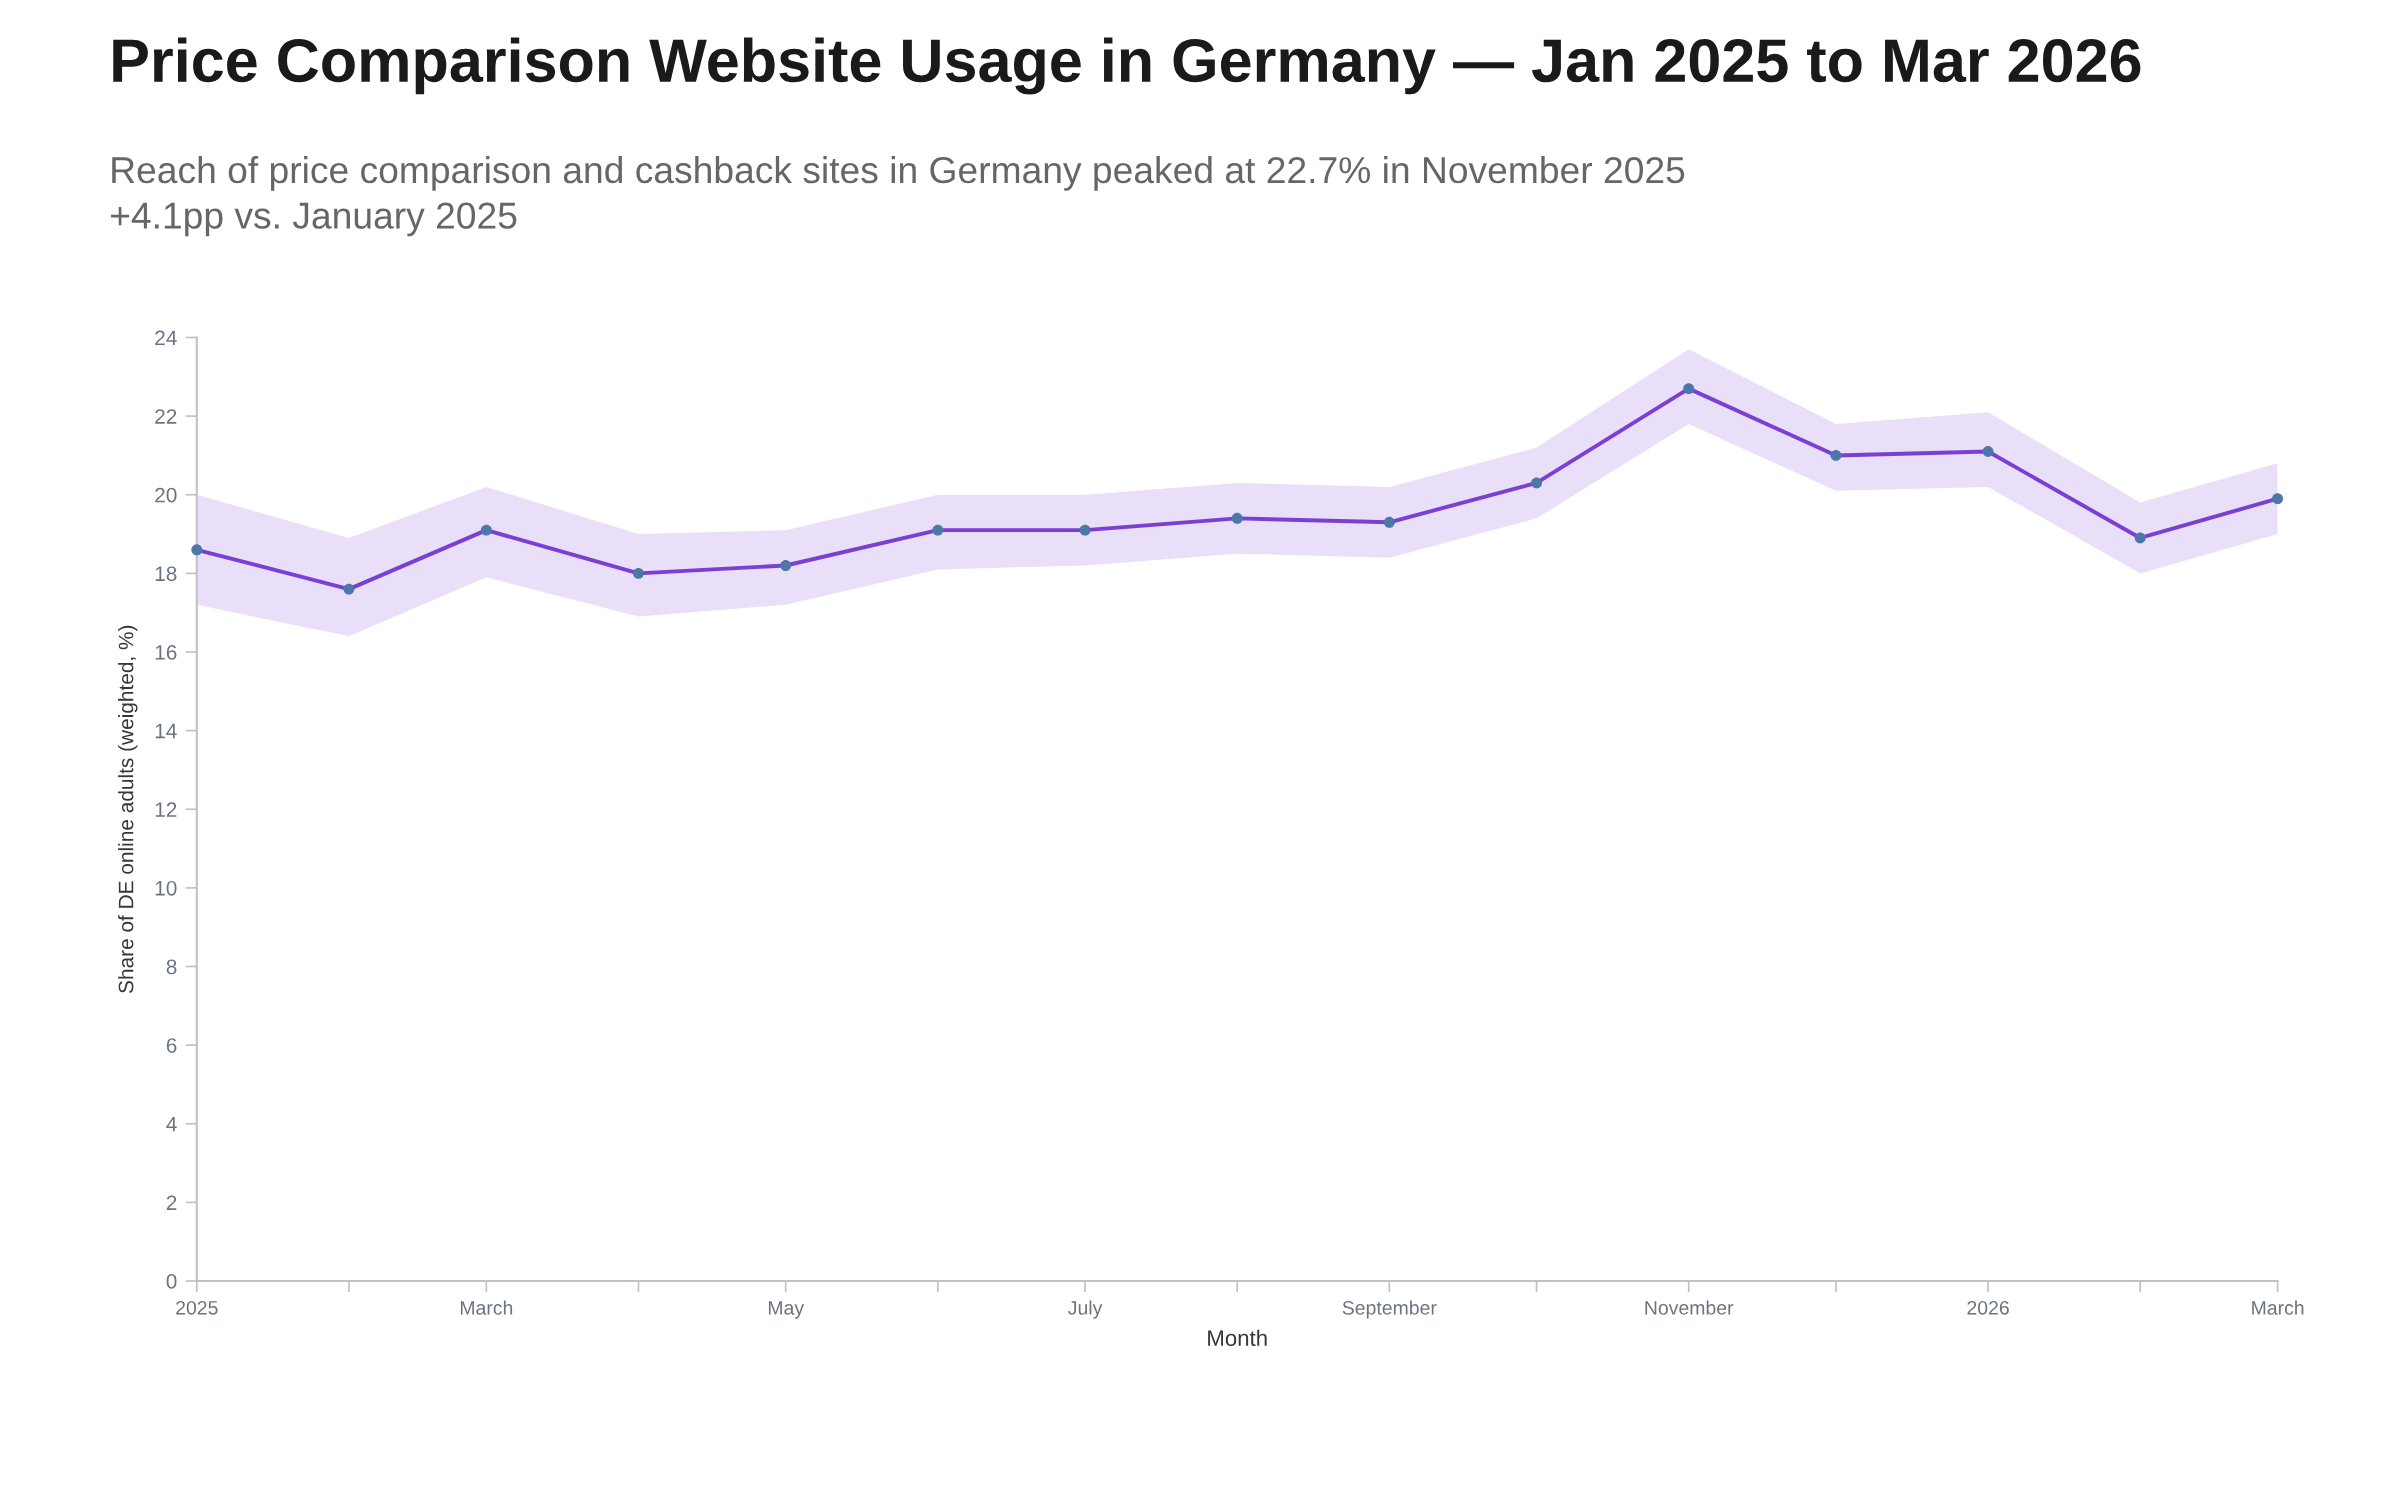 The height and width of the screenshot is (1500, 2400). I want to click on y-tick-label: 16, so click(166, 652).